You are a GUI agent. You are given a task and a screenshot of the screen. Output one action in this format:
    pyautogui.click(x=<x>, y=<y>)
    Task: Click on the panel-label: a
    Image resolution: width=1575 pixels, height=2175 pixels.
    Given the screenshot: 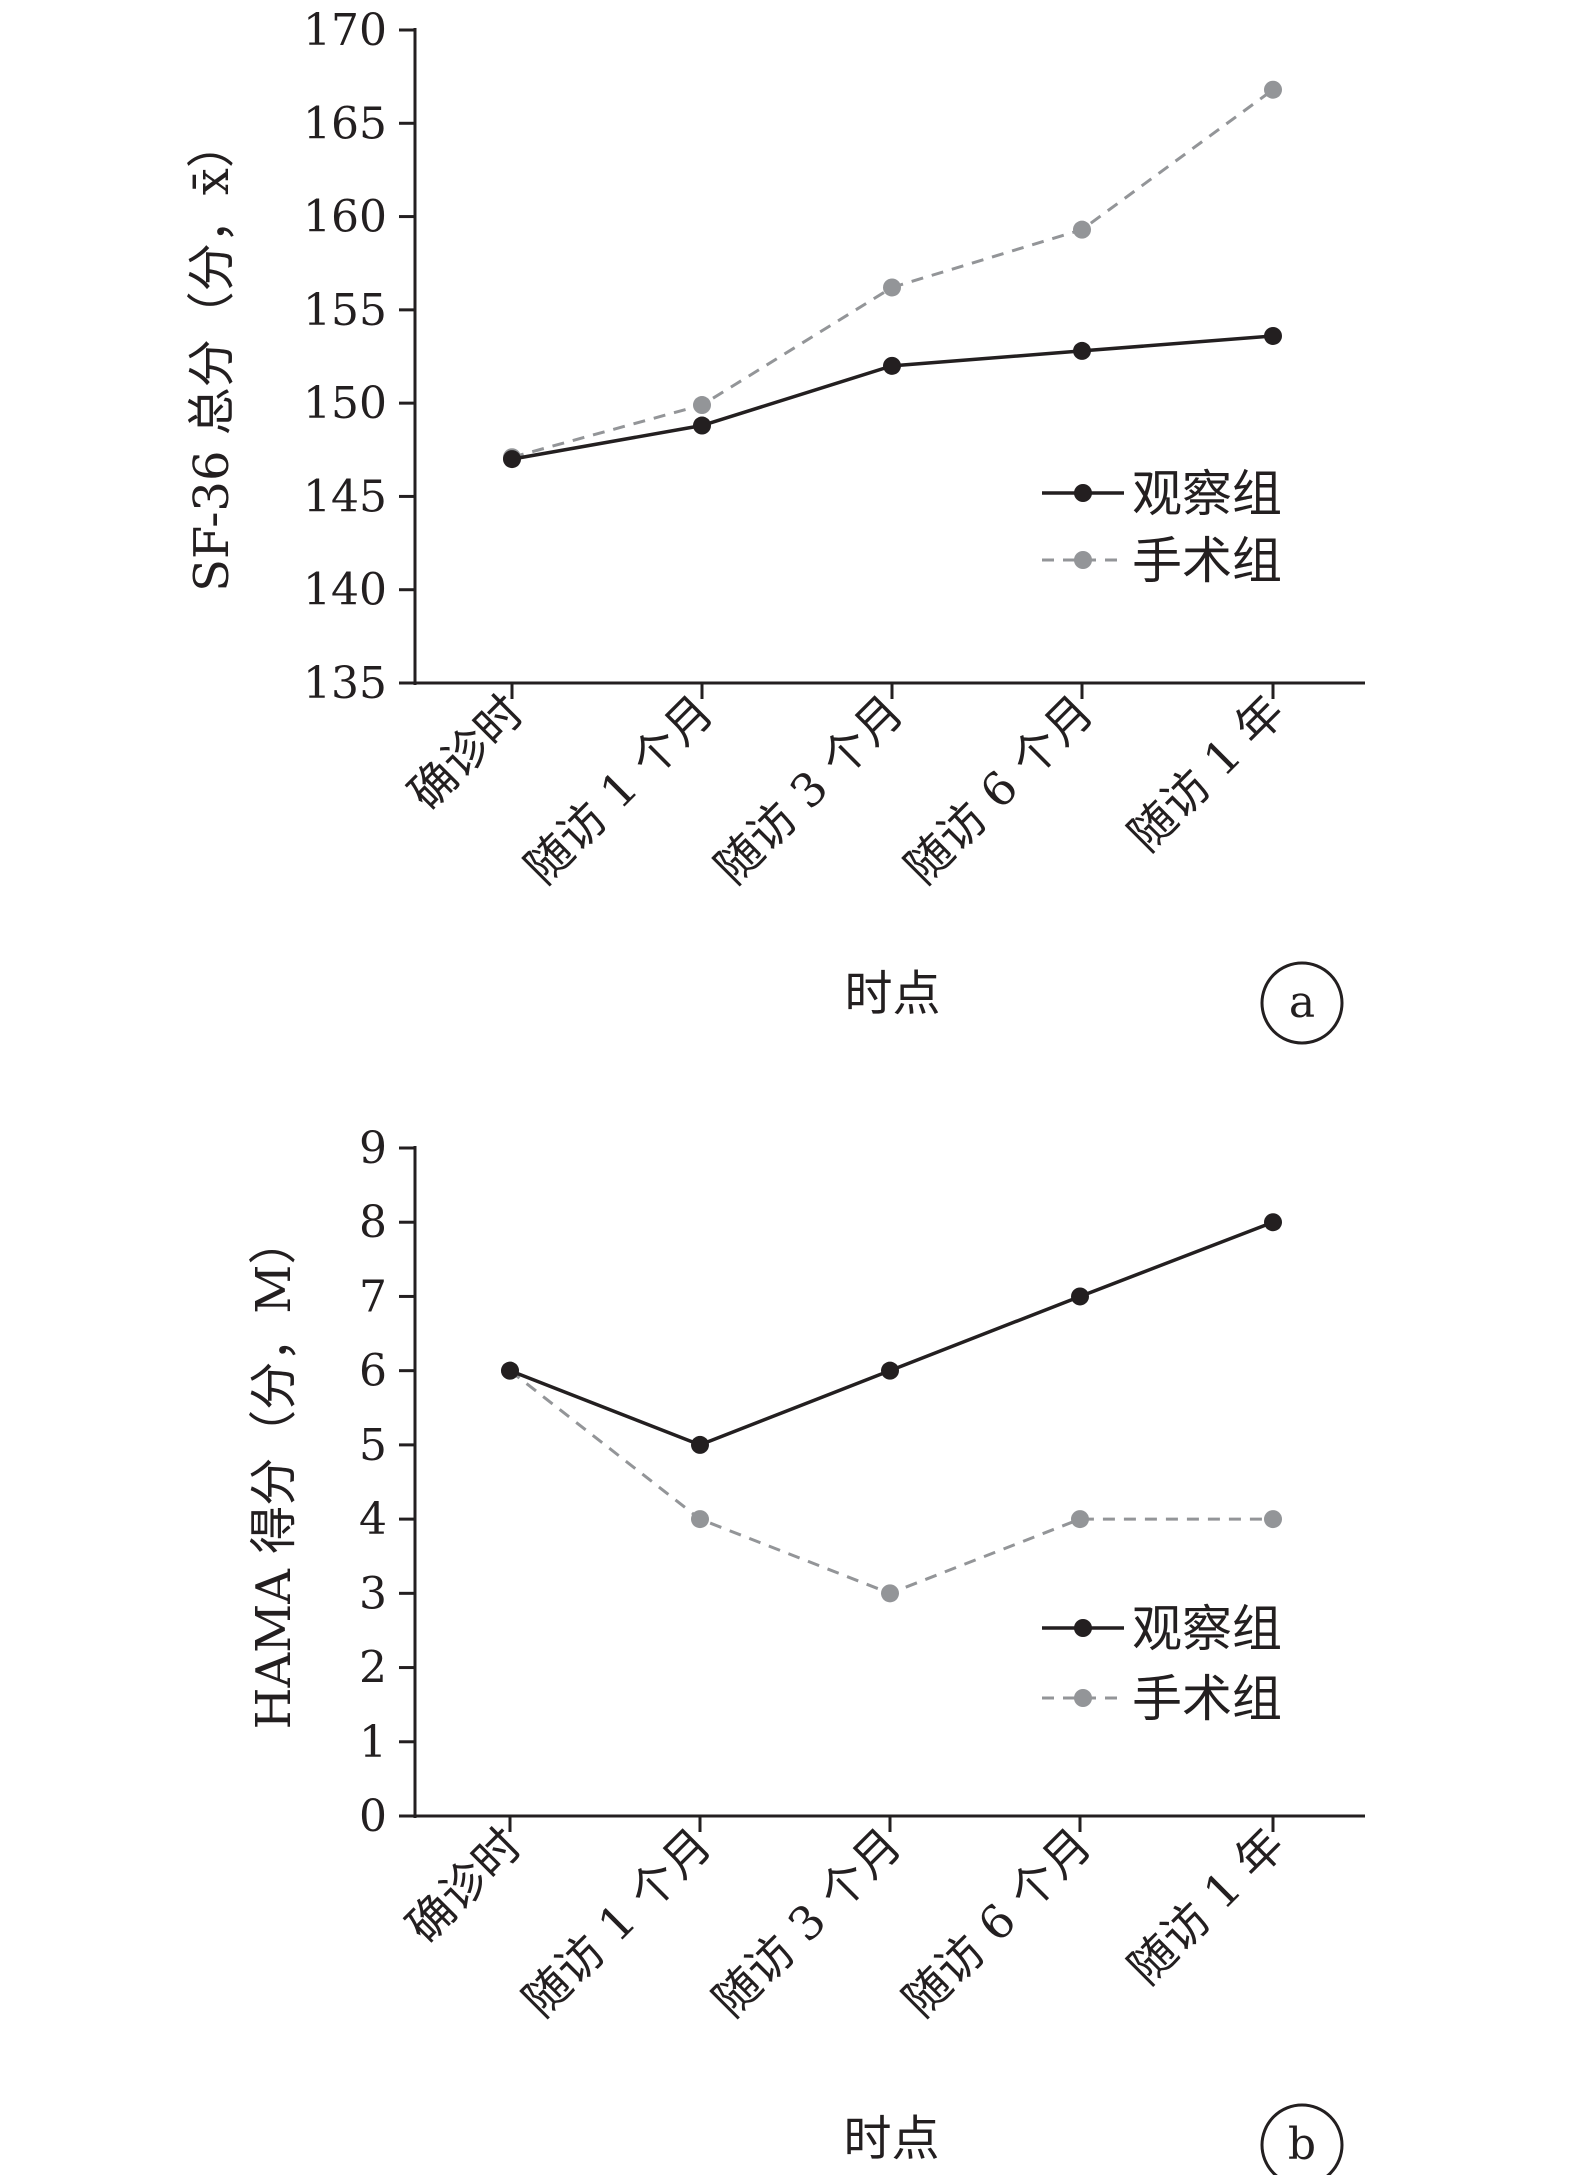 What is the action you would take?
    pyautogui.click(x=1302, y=1002)
    